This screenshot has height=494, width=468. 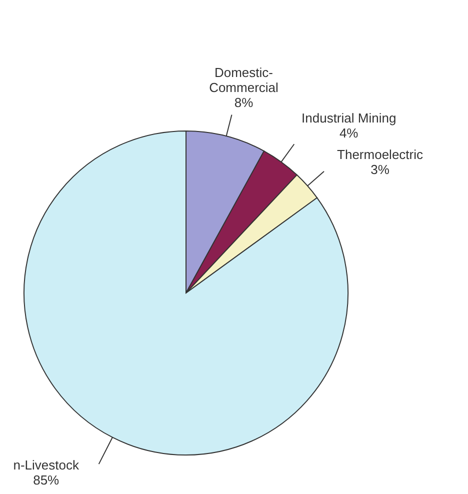 I want to click on data-label: 3%, so click(x=380, y=170).